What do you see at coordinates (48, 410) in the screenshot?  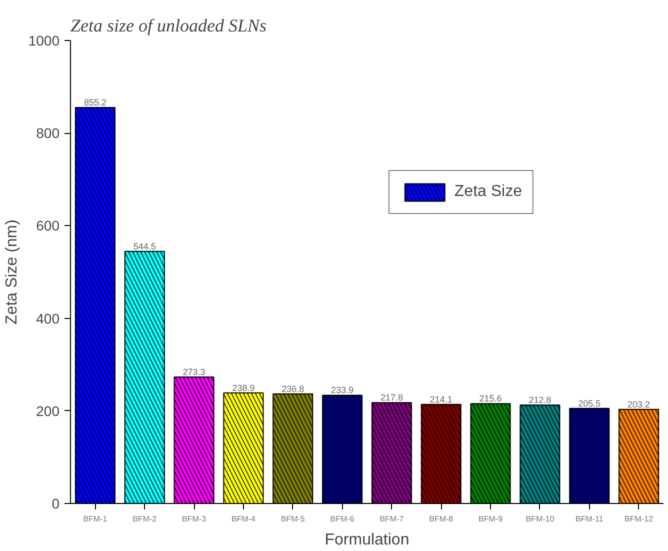 I see `y-tick-label: 200` at bounding box center [48, 410].